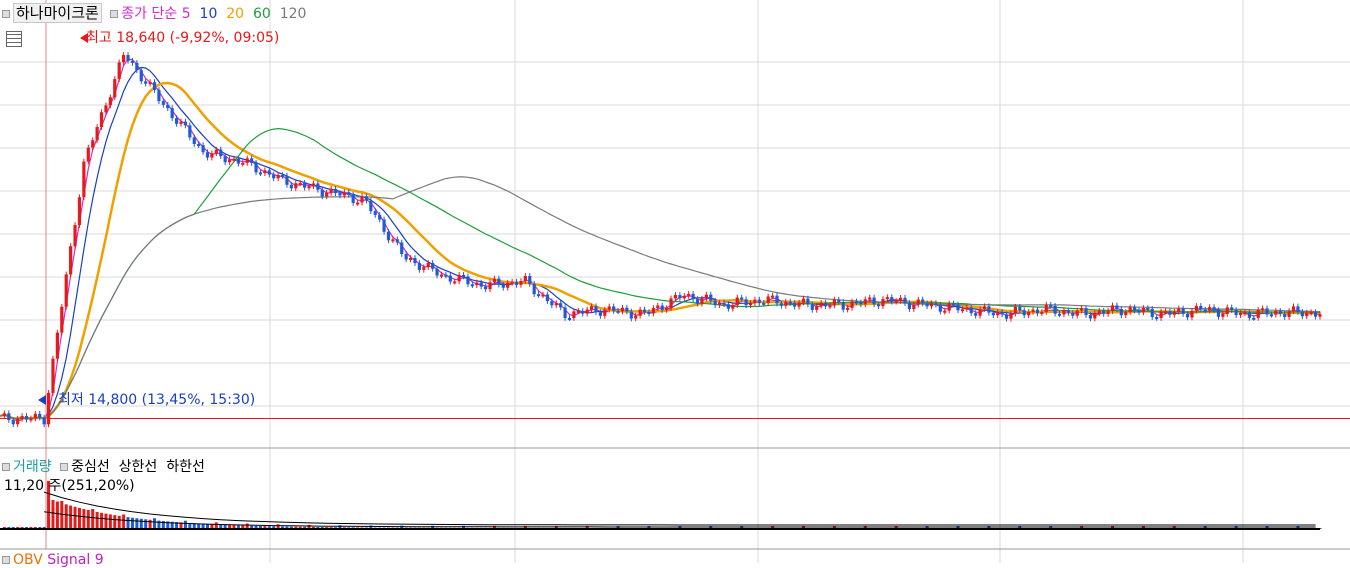 This screenshot has height=568, width=1350. Describe the element at coordinates (138, 467) in the screenshot. I see `band-upper-label: 상한선` at that location.